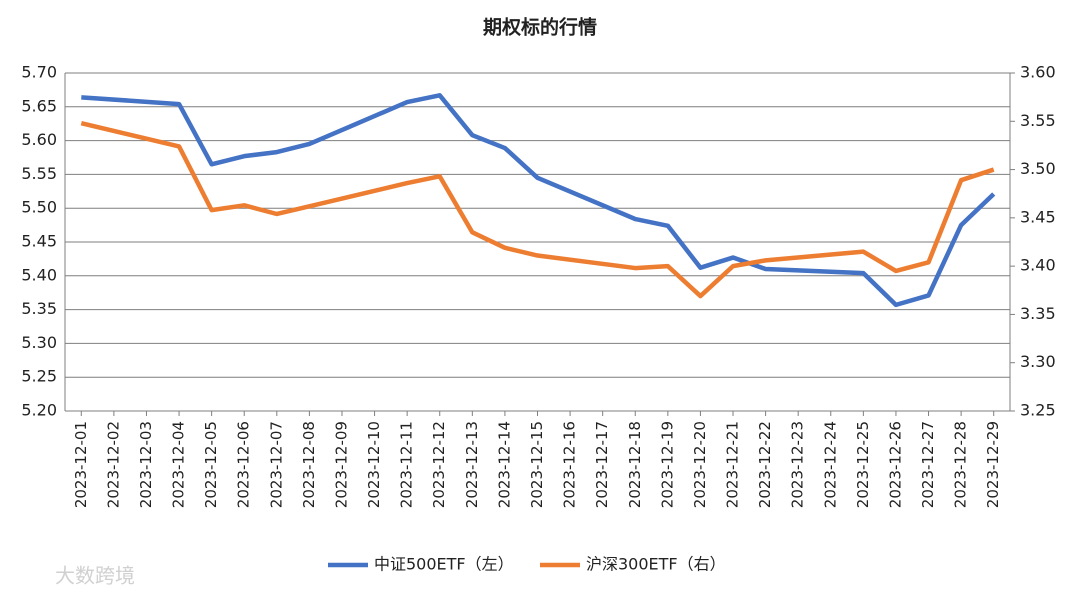 The width and height of the screenshot is (1080, 597). What do you see at coordinates (928, 464) in the screenshot?
I see `x-tick-label: 2023-12-27` at bounding box center [928, 464].